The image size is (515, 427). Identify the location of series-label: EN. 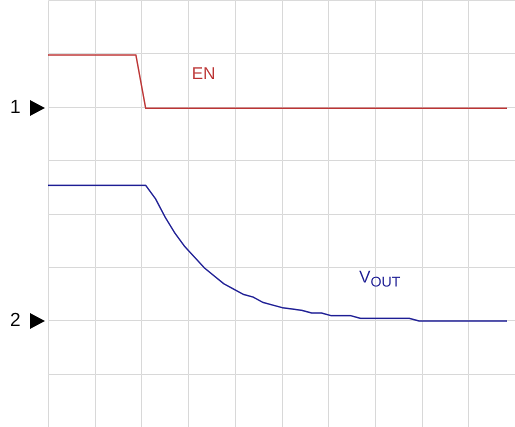
(204, 74).